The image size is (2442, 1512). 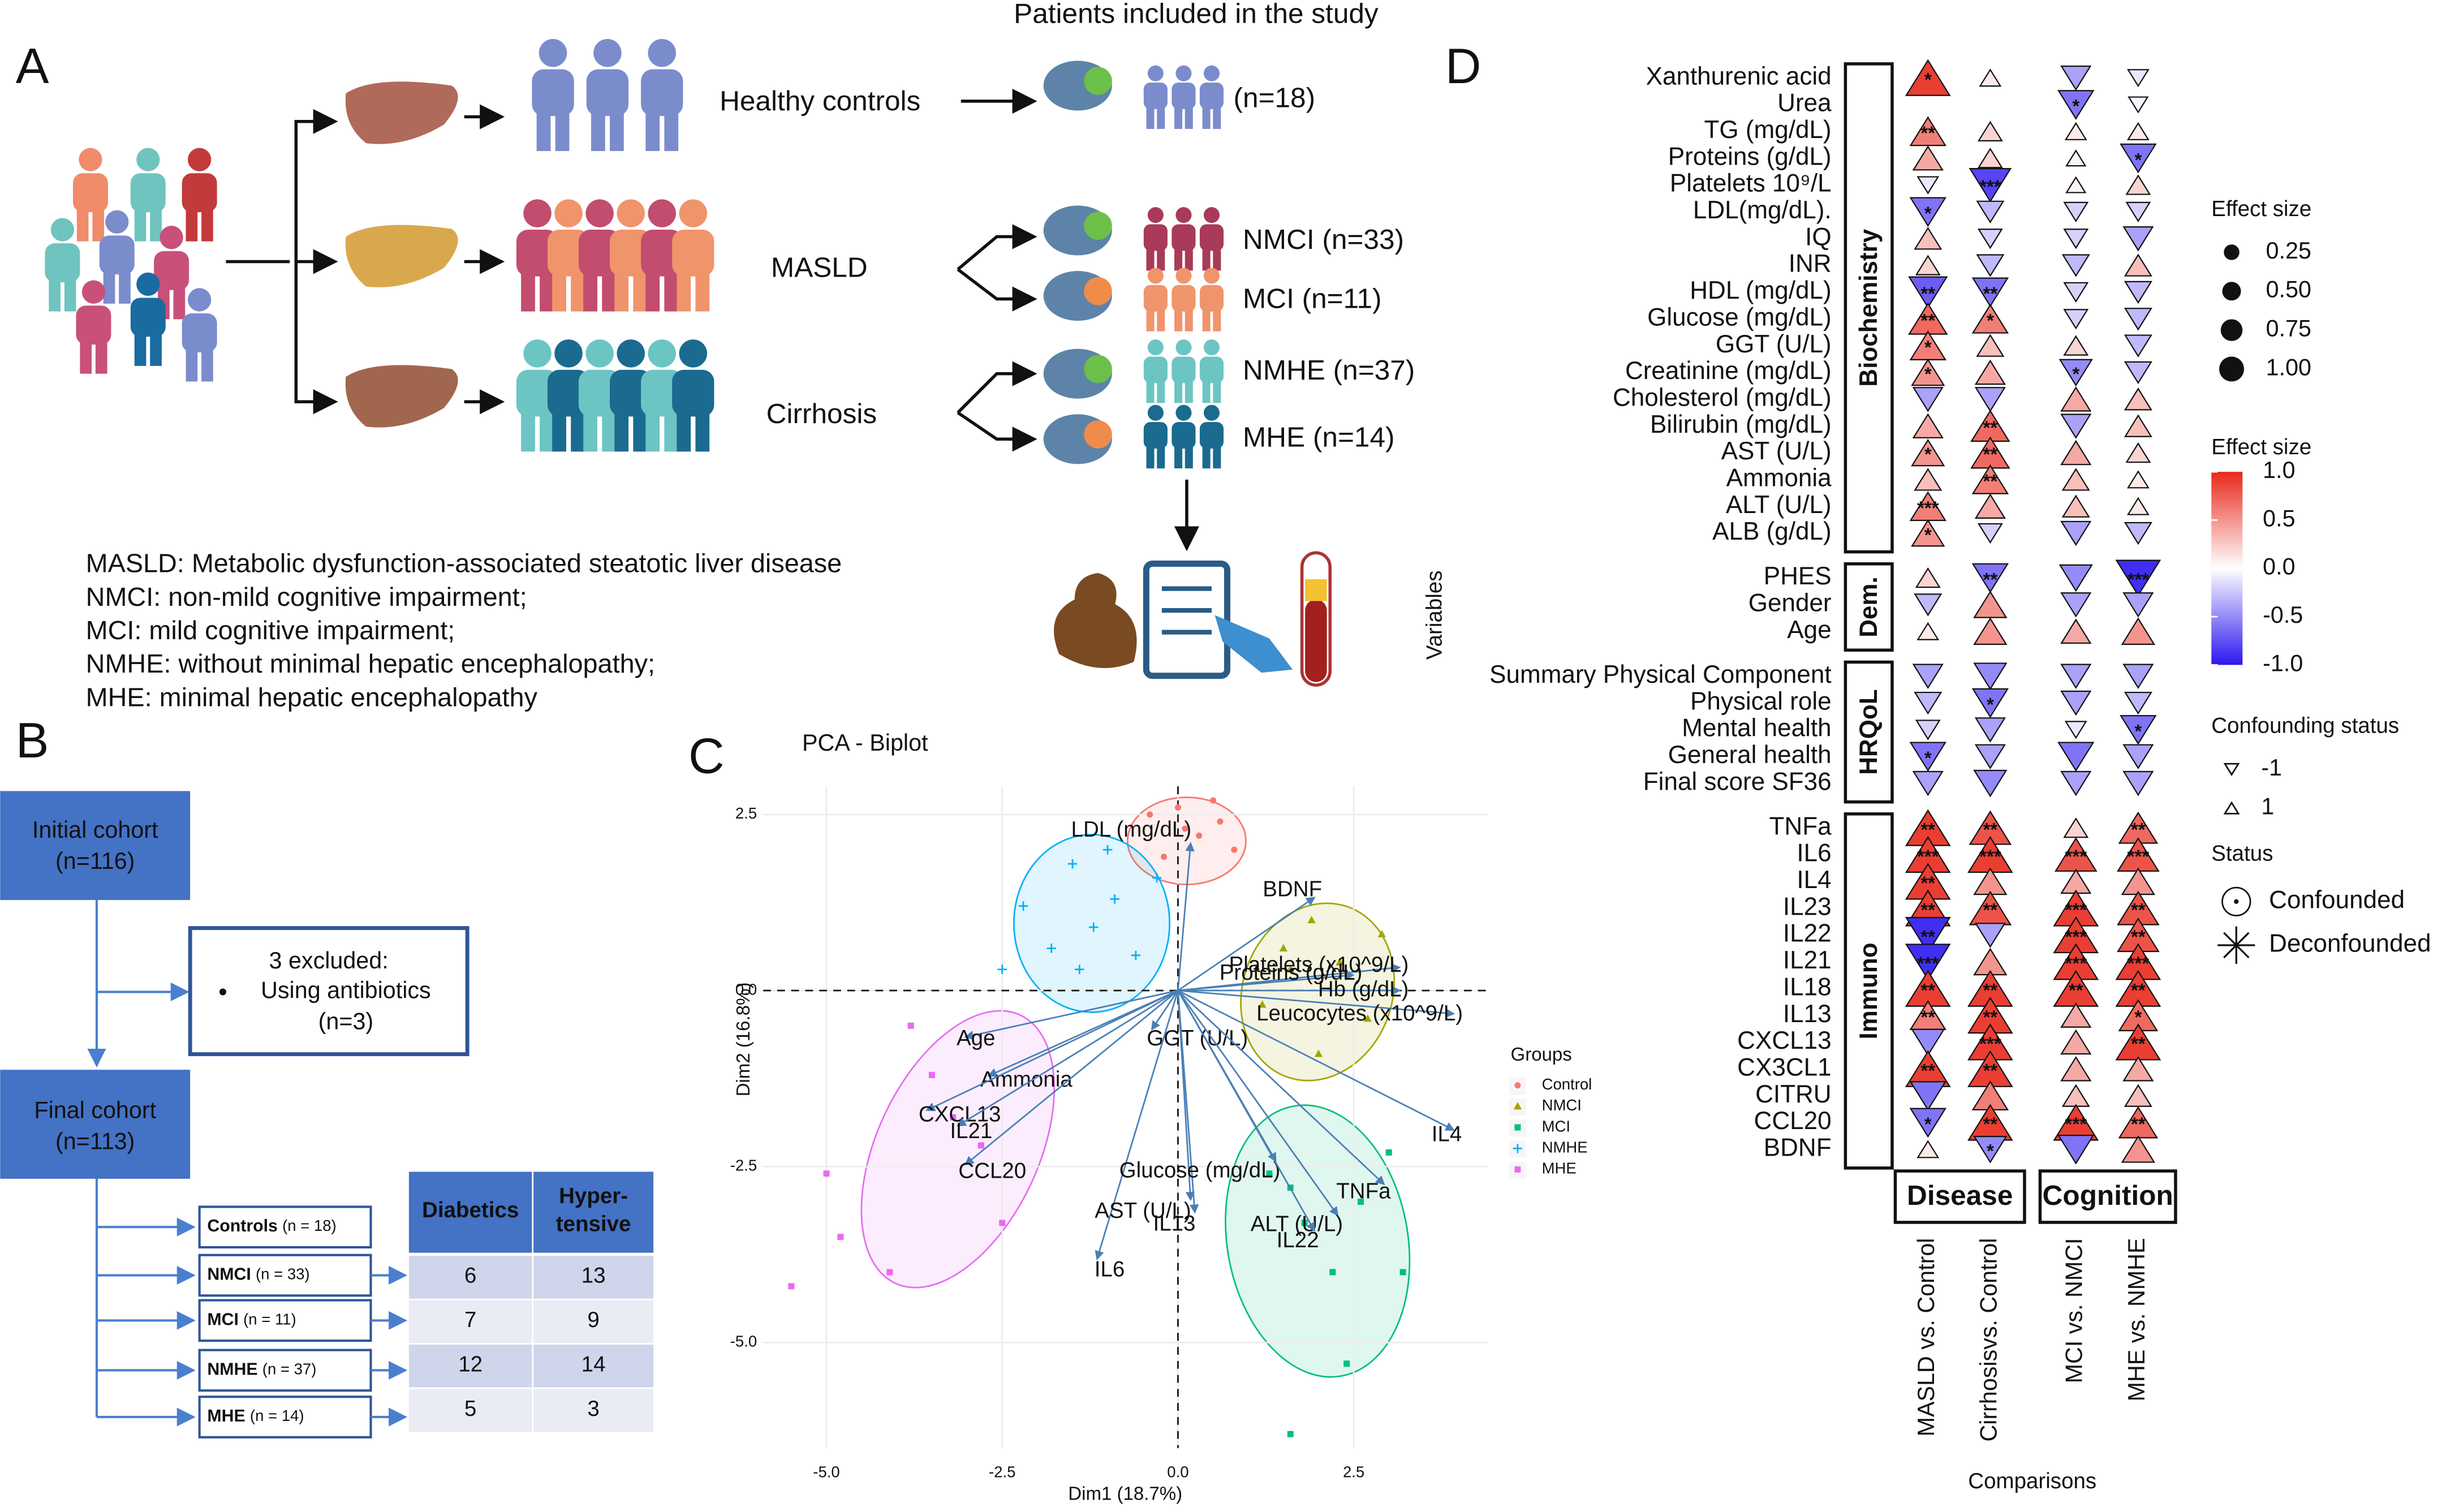 I want to click on text: AST (U/L), so click(x=1776, y=451).